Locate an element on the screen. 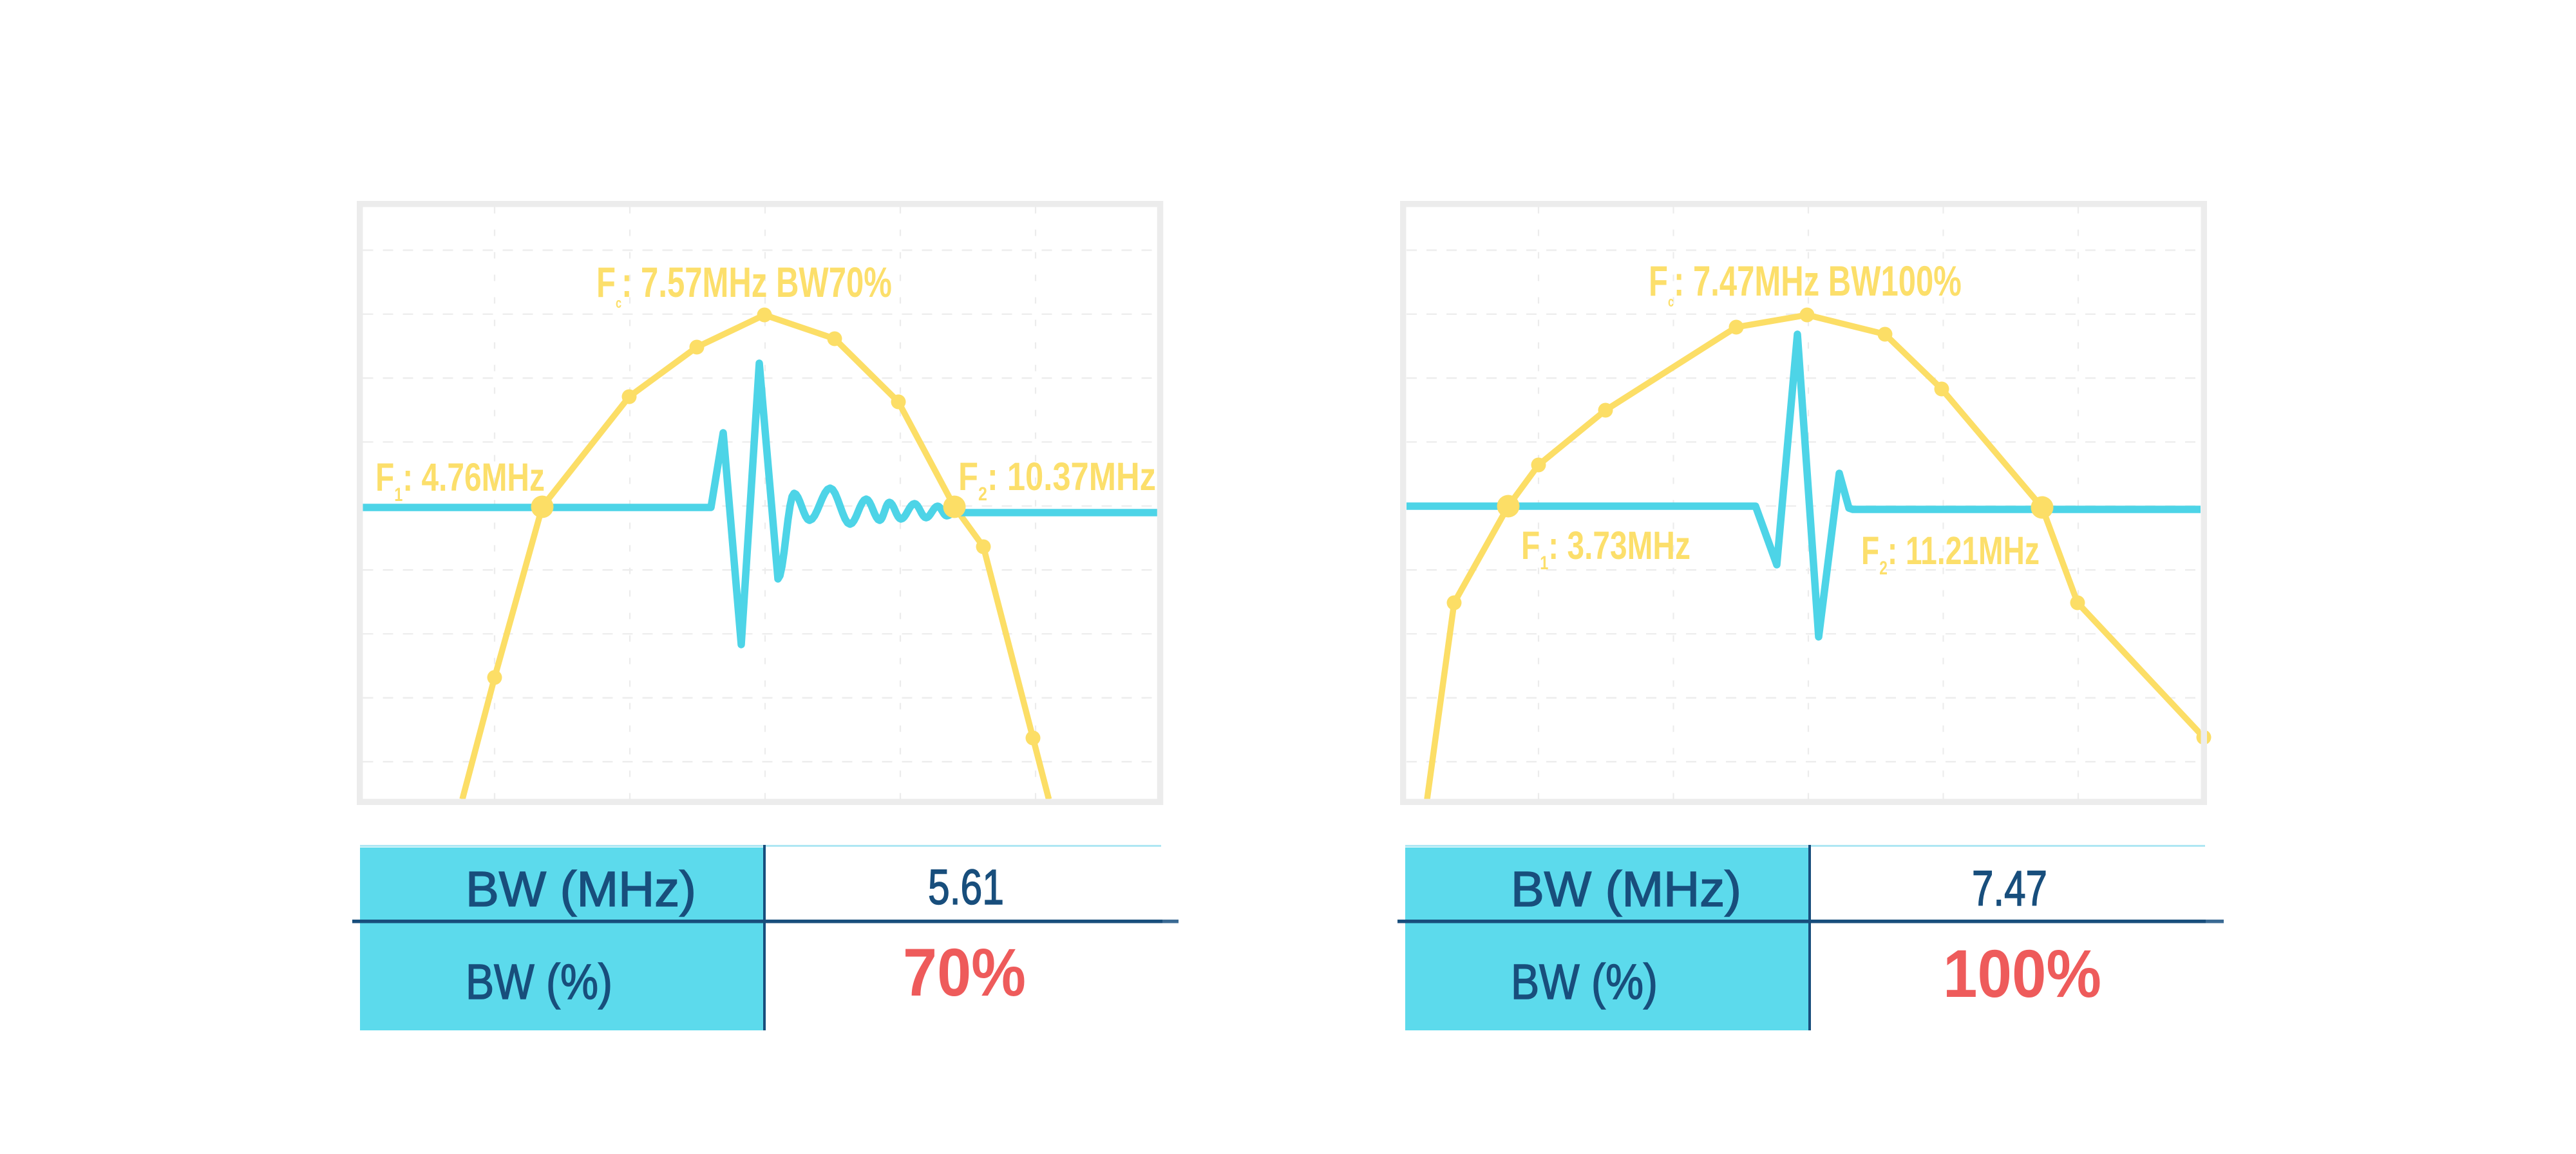 This screenshot has height=1154, width=2576. svg-text: F1: 3.73MHz is located at coordinates (1605, 548).